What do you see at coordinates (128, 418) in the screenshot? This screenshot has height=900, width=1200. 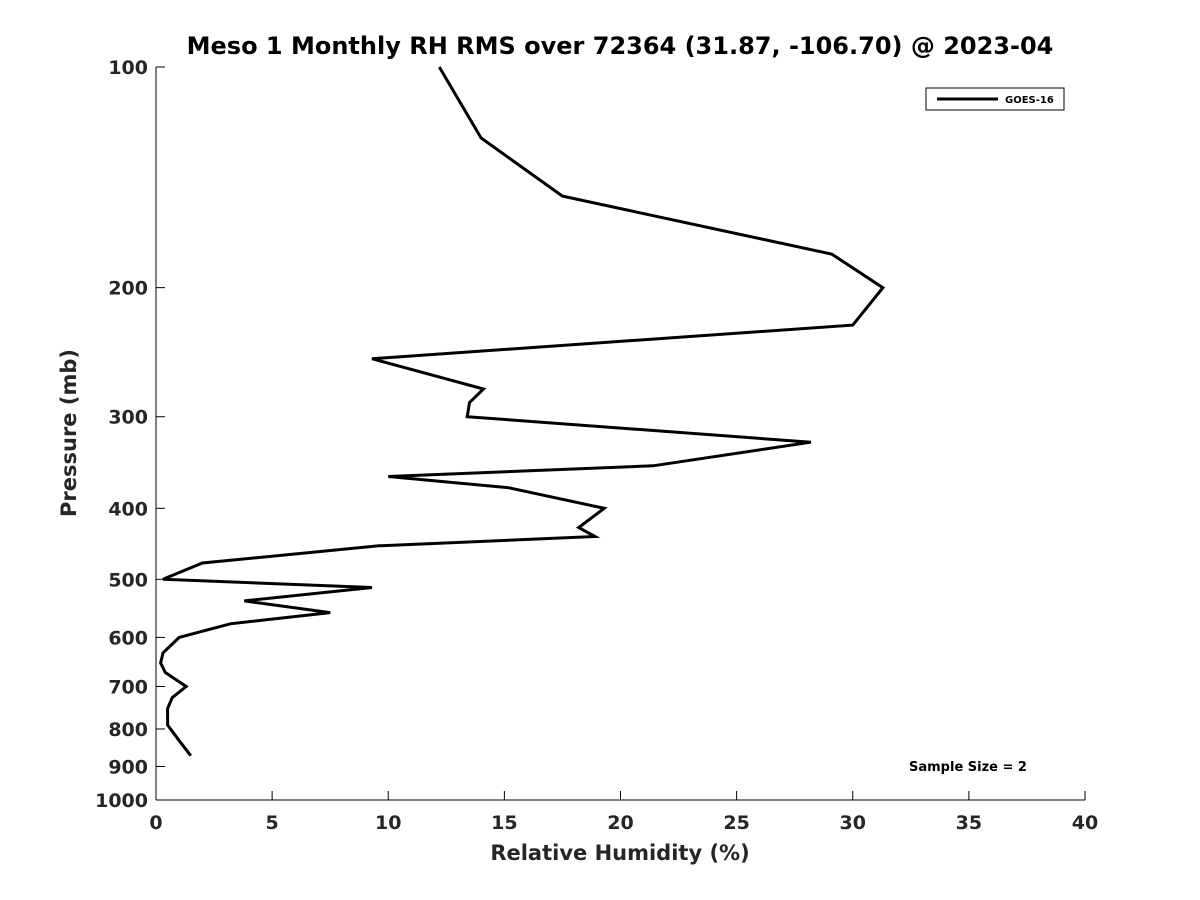 I see `y-tick-label: 300` at bounding box center [128, 418].